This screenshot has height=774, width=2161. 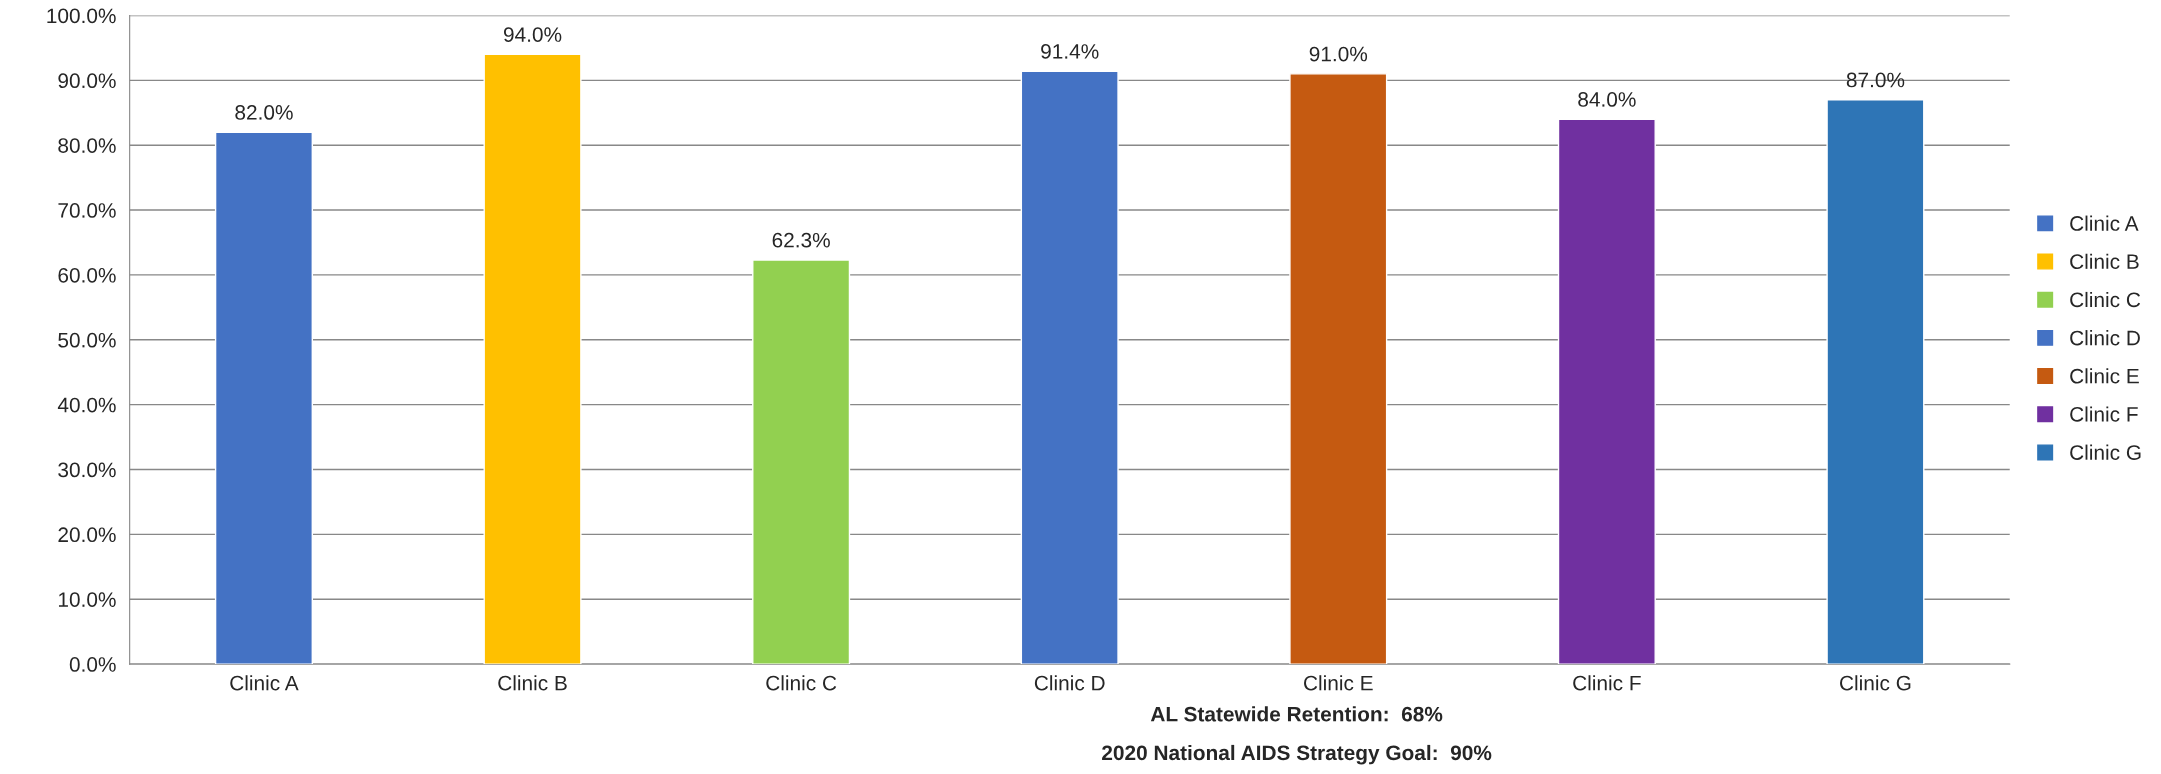 I want to click on data-label: 62.3%, so click(x=801, y=240).